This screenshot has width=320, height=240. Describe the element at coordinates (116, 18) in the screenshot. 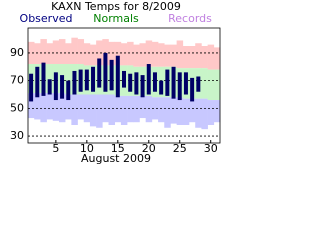

I see `legend-label: Normals` at that location.